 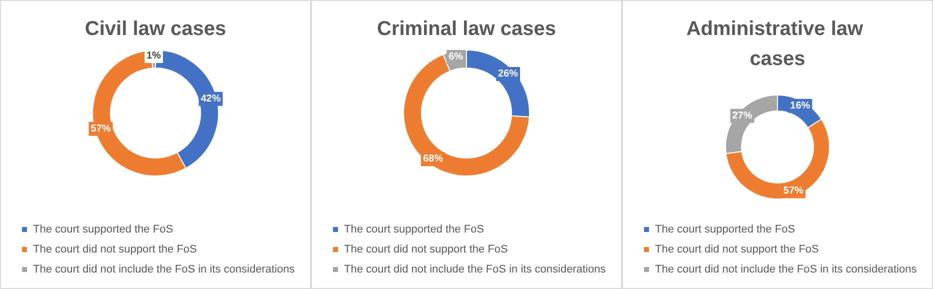 I want to click on data-label: 16%, so click(x=800, y=106).